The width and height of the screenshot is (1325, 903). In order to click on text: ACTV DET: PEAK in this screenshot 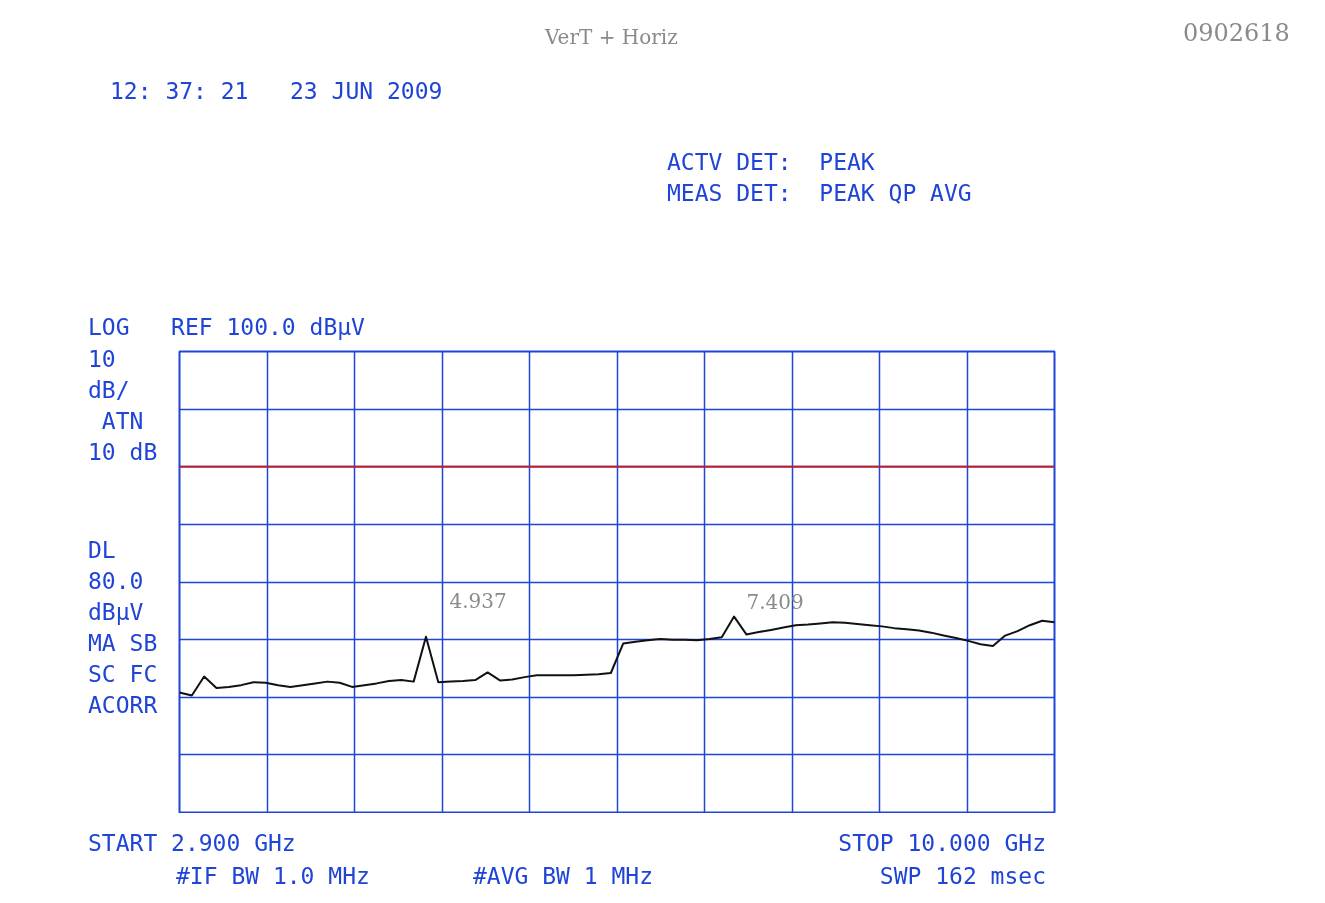, I will do `click(771, 162)`.